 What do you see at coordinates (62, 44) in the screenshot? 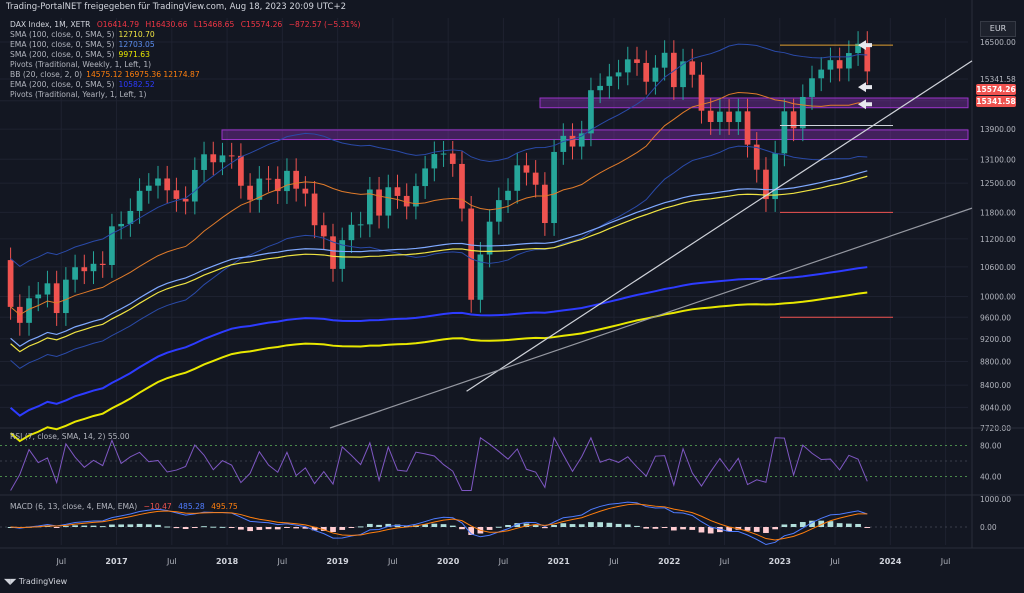
I see `indicator-name: EMA (100, close, 0, SMA, 5)` at bounding box center [62, 44].